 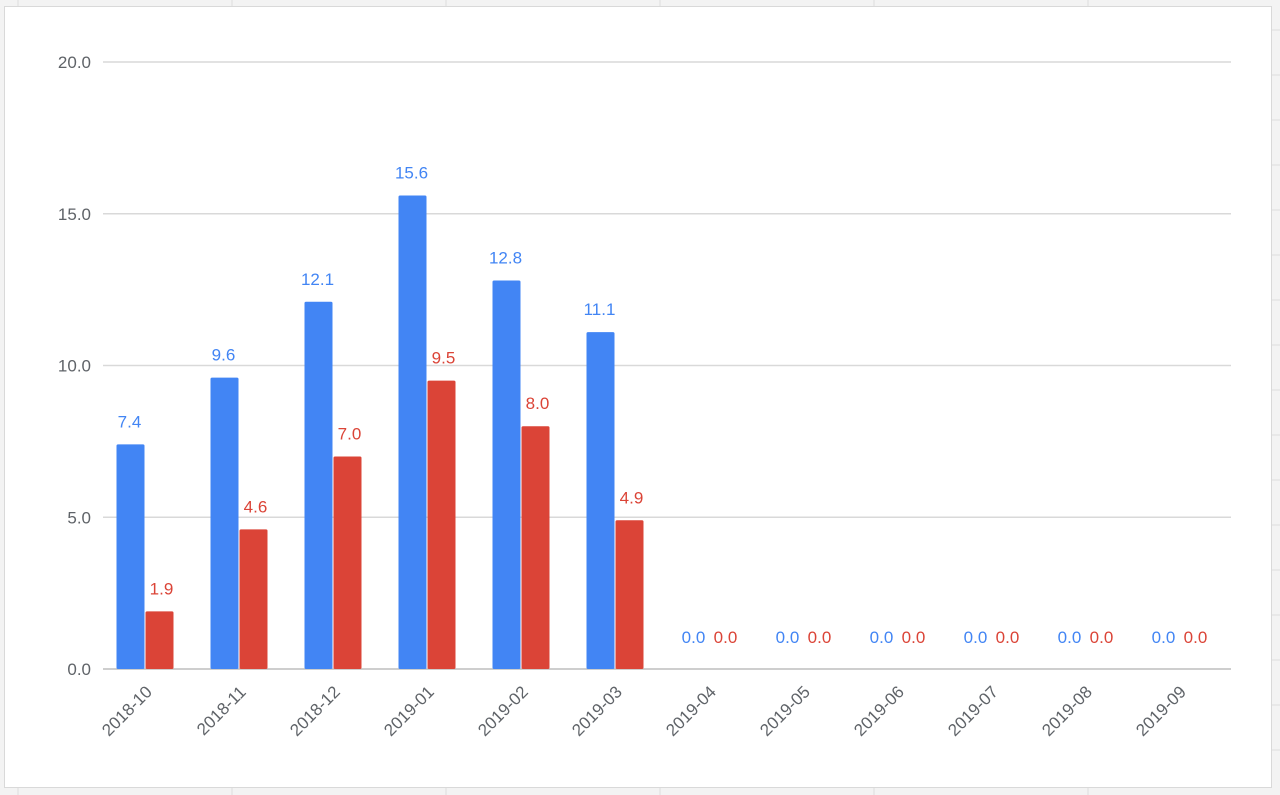 What do you see at coordinates (597, 711) in the screenshot?
I see `x-tick-label: 2019-03` at bounding box center [597, 711].